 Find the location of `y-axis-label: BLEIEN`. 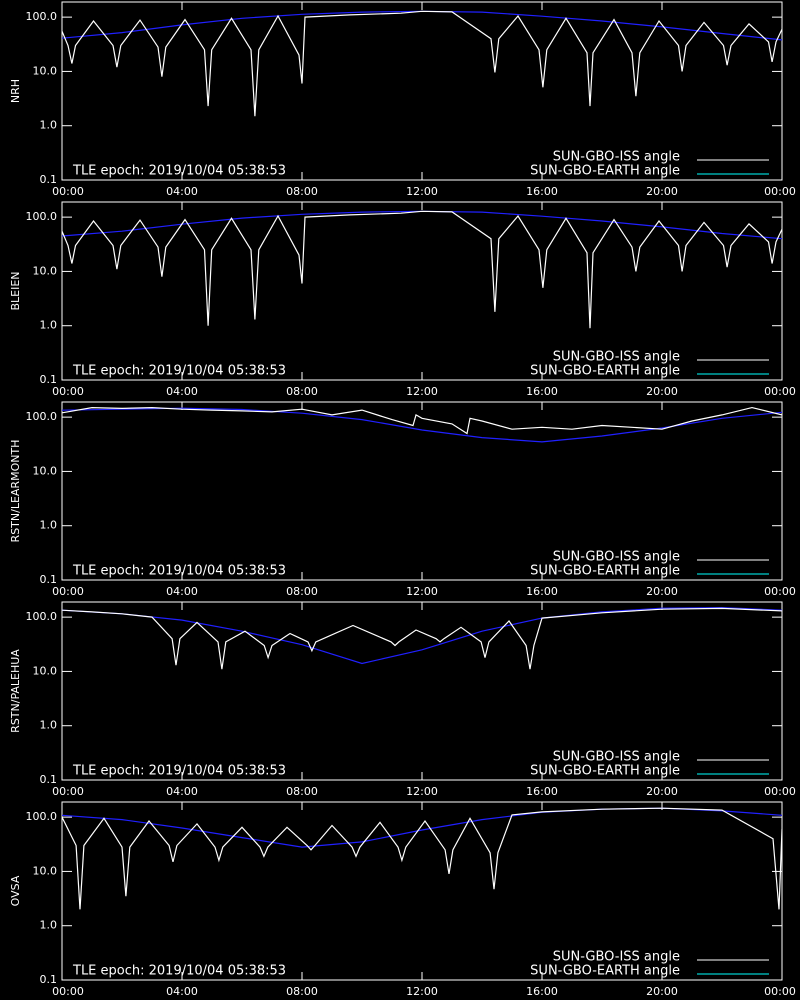

y-axis-label: BLEIEN is located at coordinates (15, 290).